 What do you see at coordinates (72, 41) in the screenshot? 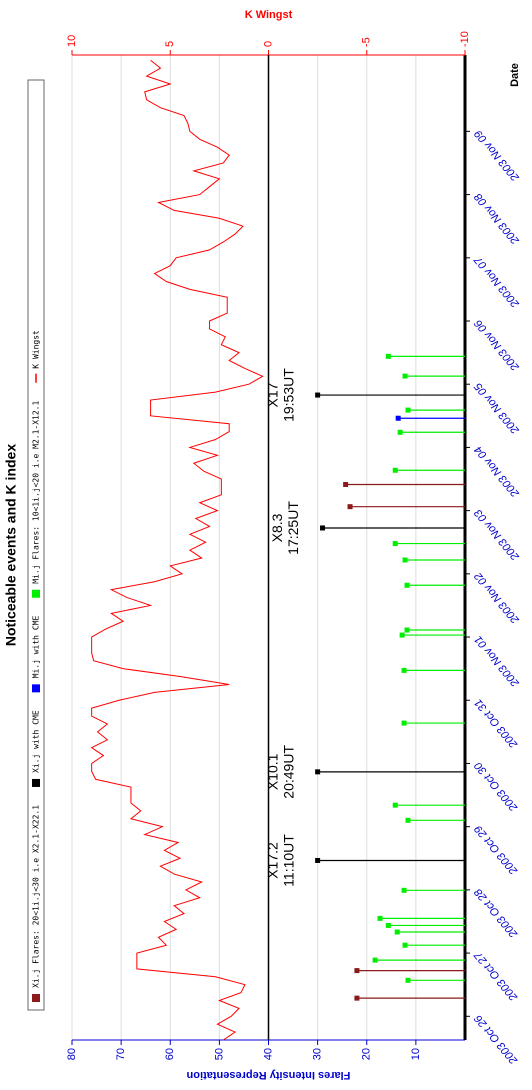
I see `y2-tick-label: 10` at bounding box center [72, 41].